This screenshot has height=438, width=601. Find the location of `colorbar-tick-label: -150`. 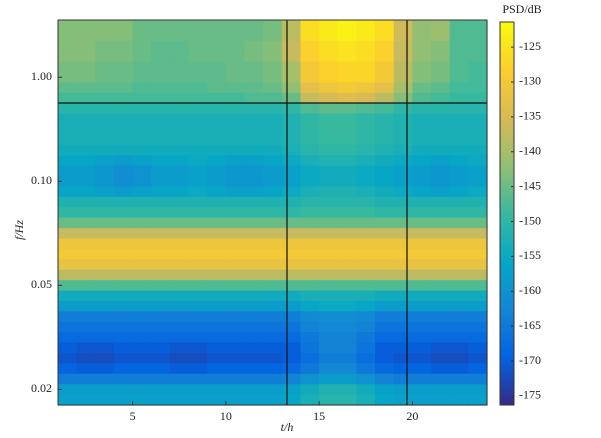

colorbar-tick-label: -150 is located at coordinates (530, 220).